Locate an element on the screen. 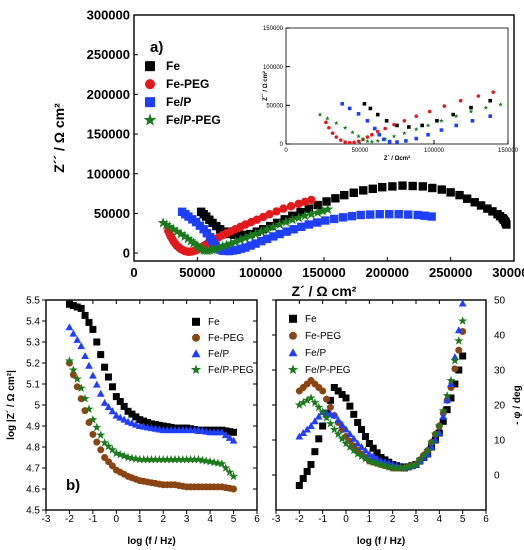 This screenshot has height=550, width=524. legend-label: Fe/P-PEG is located at coordinates (193, 120).